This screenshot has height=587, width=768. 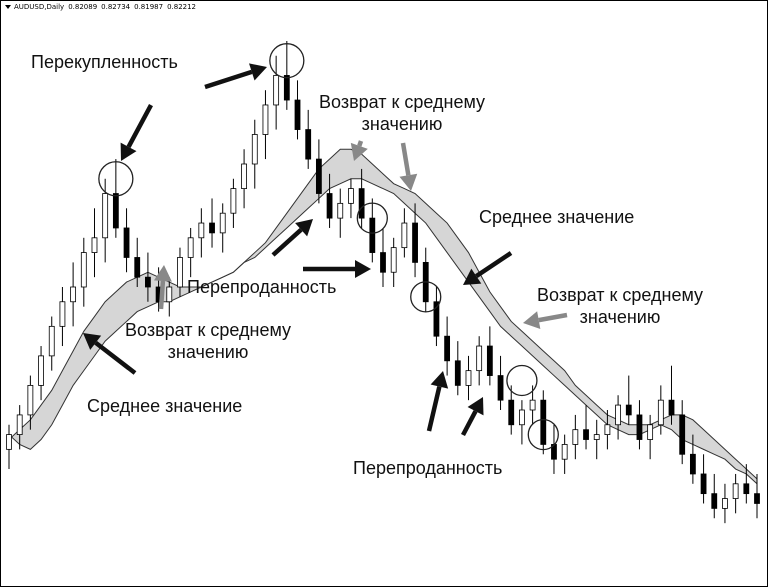 What do you see at coordinates (620, 317) in the screenshot?
I see `label-revert-right-line2: значению` at bounding box center [620, 317].